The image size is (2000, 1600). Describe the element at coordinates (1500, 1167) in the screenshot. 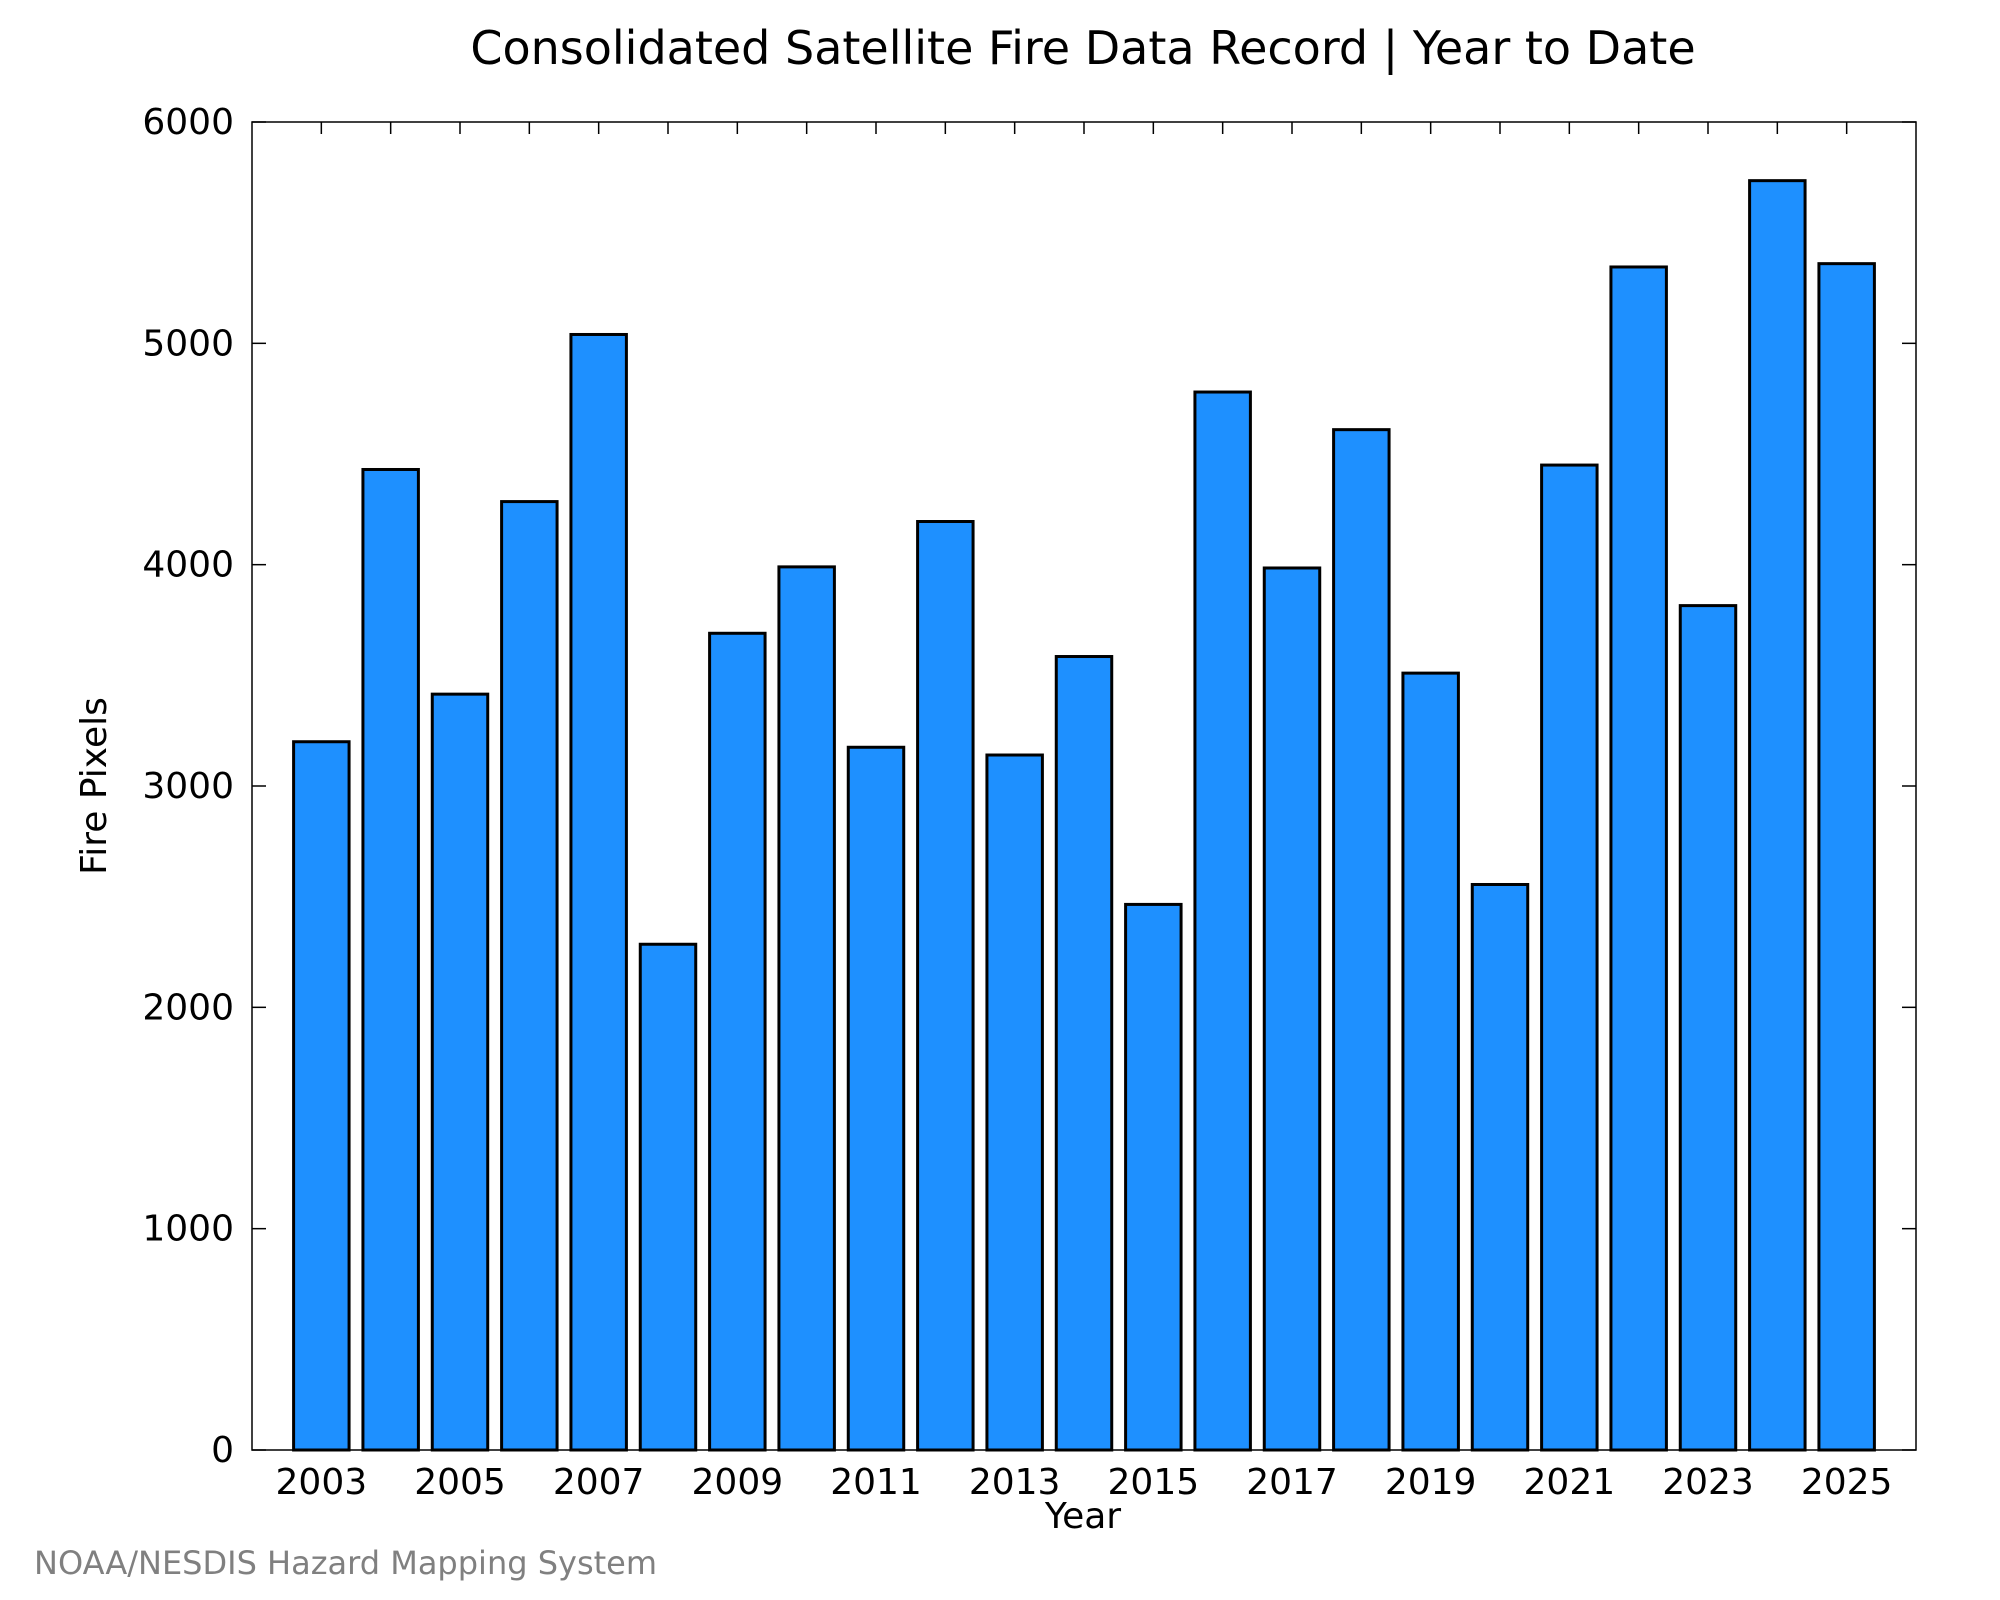

I see `bar-2020` at that location.